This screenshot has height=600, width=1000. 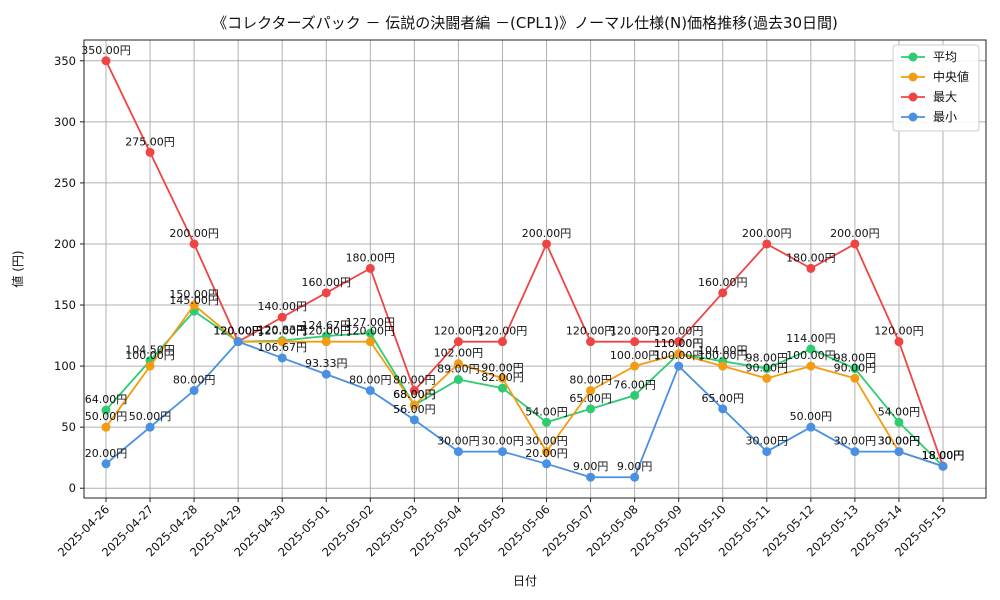 What do you see at coordinates (65, 61) in the screenshot?
I see `y-tick-label: 350` at bounding box center [65, 61].